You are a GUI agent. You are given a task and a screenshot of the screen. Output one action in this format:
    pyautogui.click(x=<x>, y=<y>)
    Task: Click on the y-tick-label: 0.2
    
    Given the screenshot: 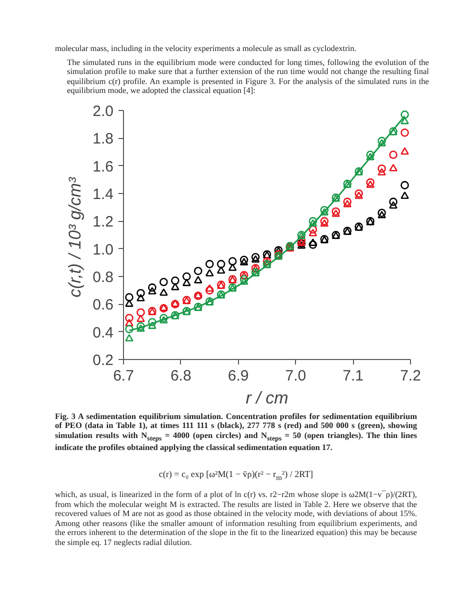 What is the action you would take?
    pyautogui.click(x=103, y=360)
    